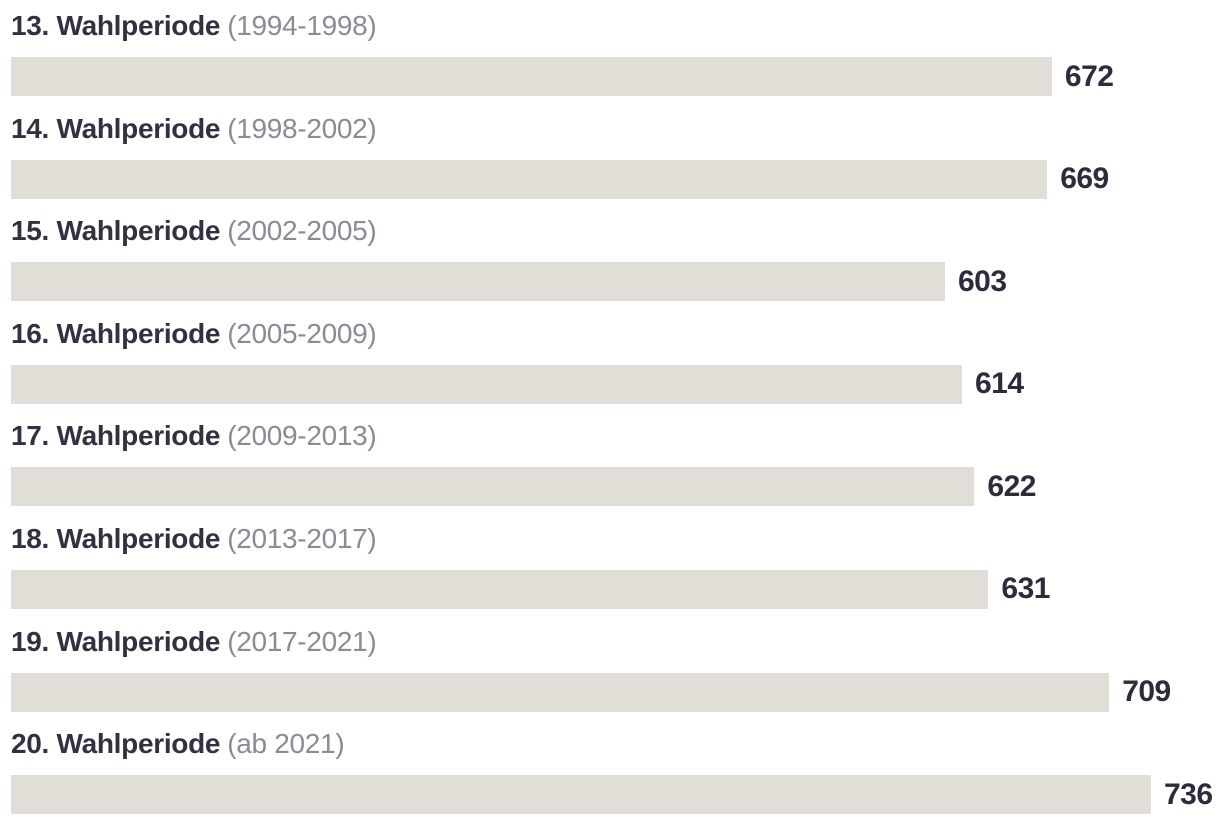 This screenshot has height=835, width=1220. I want to click on row-label: 15. Wahlperiode (2002-2005), so click(194, 231).